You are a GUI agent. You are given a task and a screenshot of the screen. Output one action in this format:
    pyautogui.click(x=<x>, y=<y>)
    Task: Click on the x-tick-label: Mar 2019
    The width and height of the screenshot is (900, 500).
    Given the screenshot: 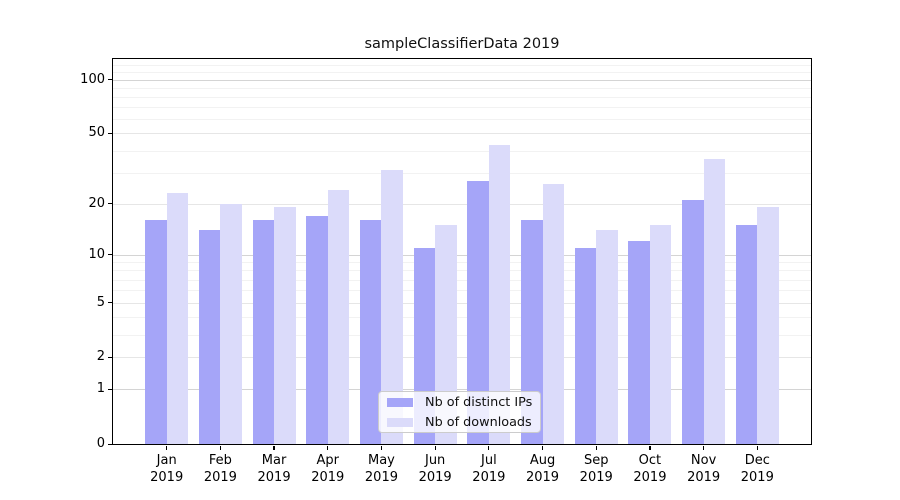 What is the action you would take?
    pyautogui.click(x=274, y=469)
    